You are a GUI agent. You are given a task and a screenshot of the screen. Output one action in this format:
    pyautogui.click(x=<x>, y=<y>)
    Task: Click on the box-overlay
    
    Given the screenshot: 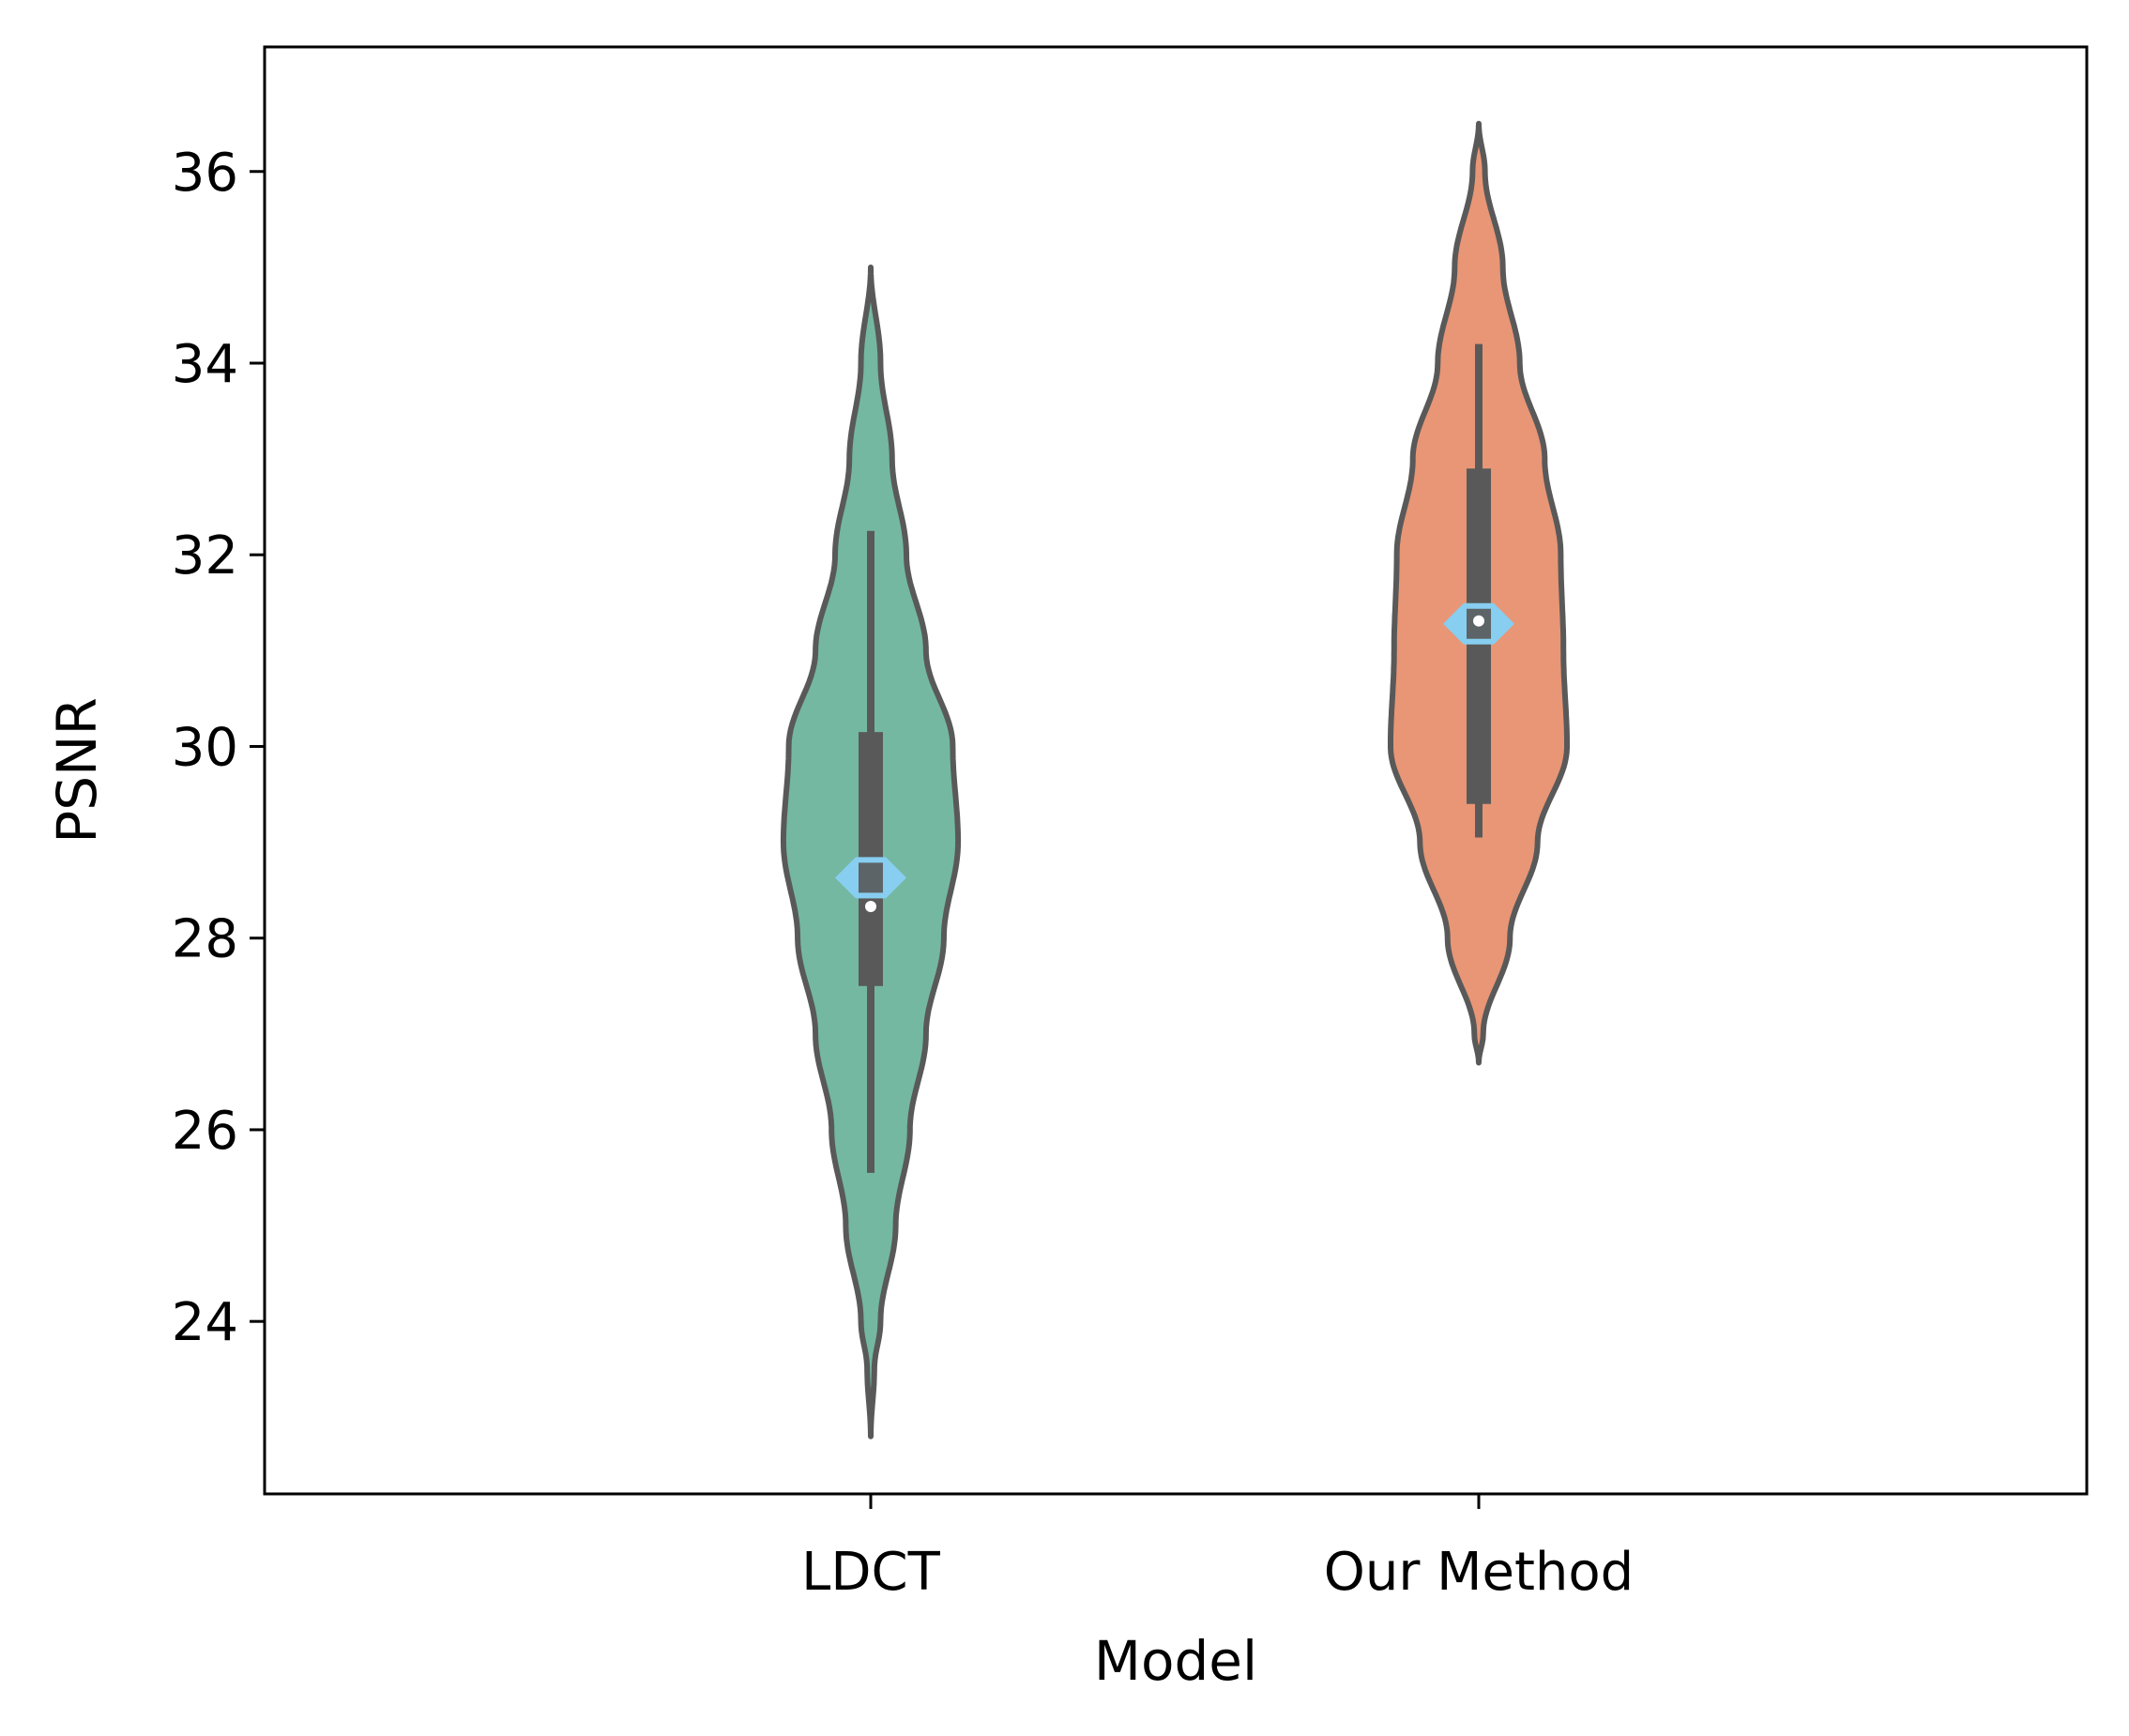 What is the action you would take?
    pyautogui.click(x=871, y=877)
    